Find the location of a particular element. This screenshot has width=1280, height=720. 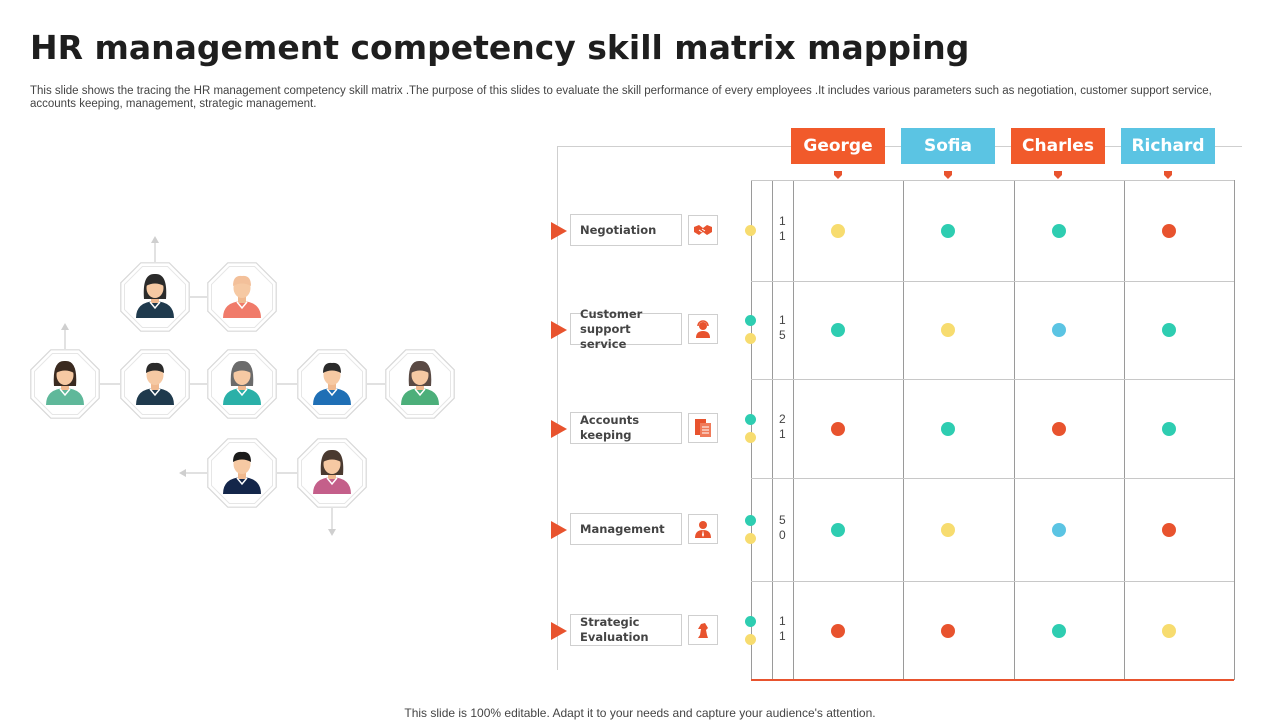

employee-tag-richard: Richard is located at coordinates (1168, 153).